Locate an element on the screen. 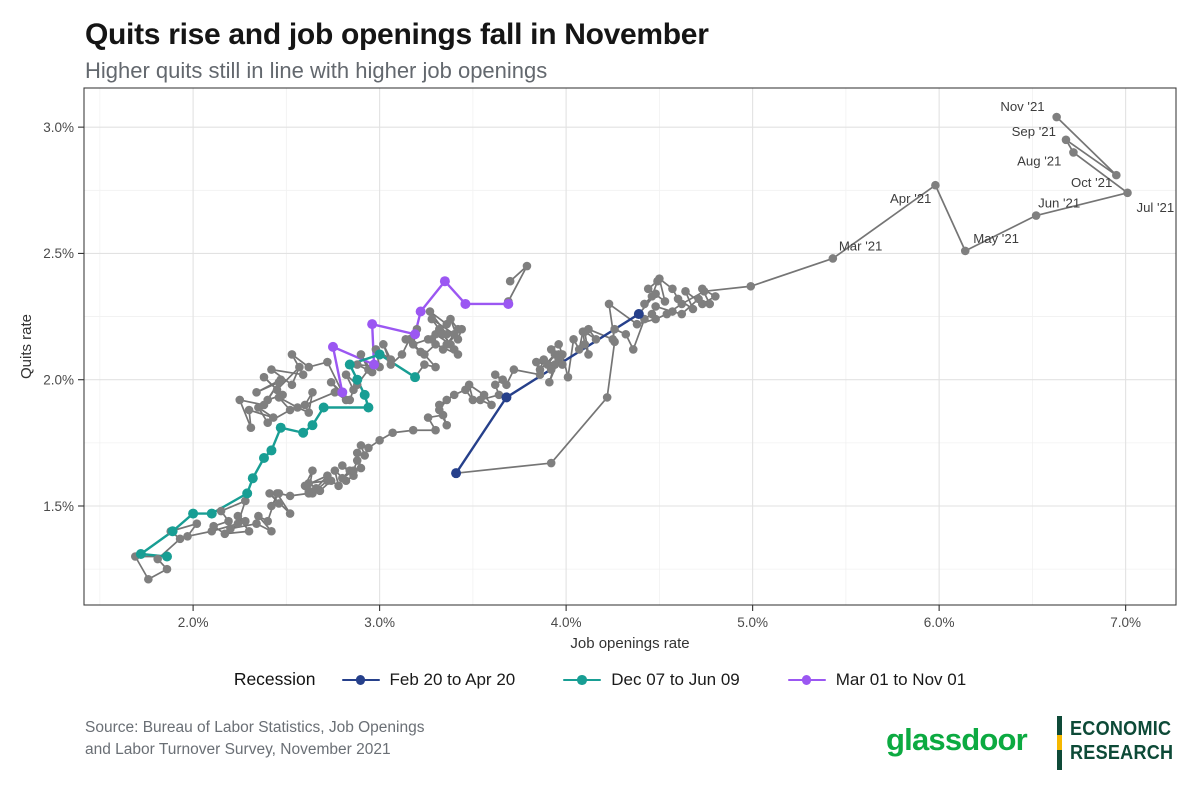  y-tick-label: 2.5% is located at coordinates (58, 253).